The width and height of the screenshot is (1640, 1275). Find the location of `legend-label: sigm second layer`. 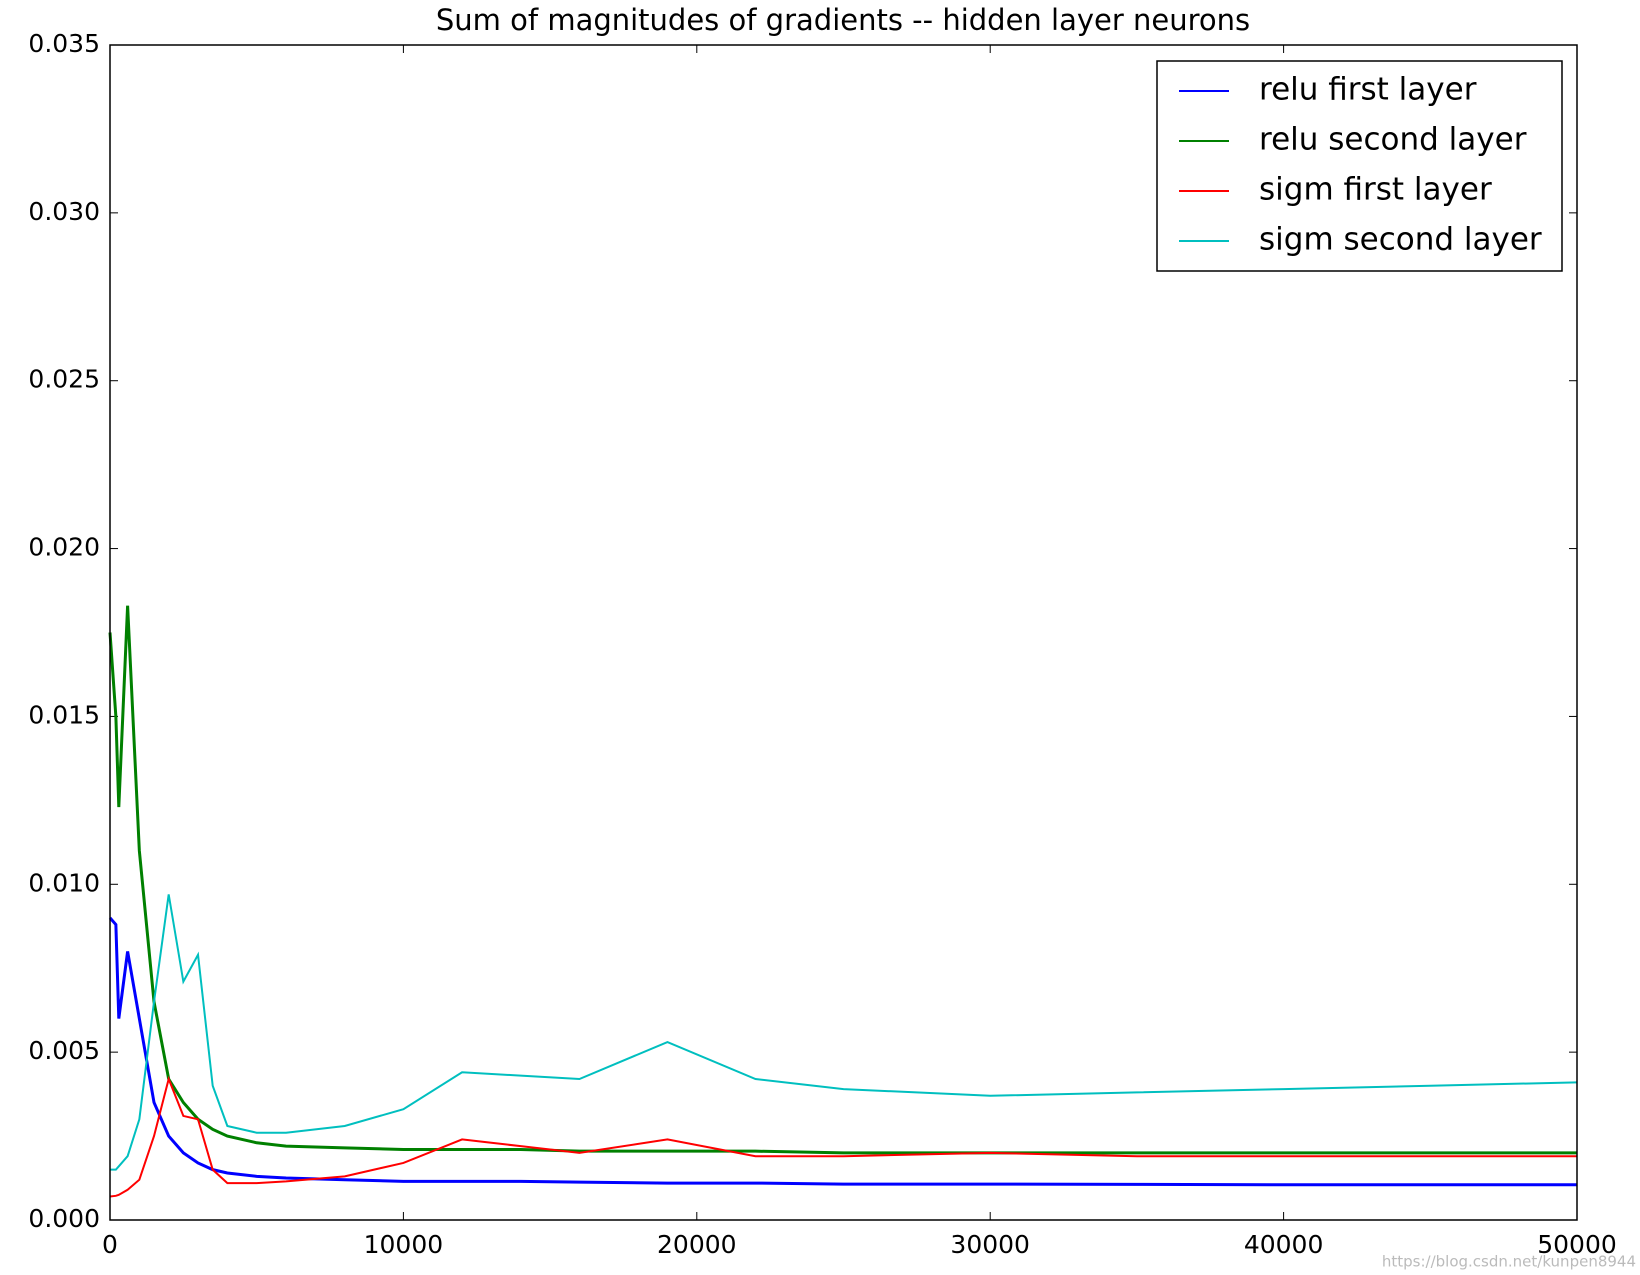

legend-label: sigm second layer is located at coordinates (1400, 240).